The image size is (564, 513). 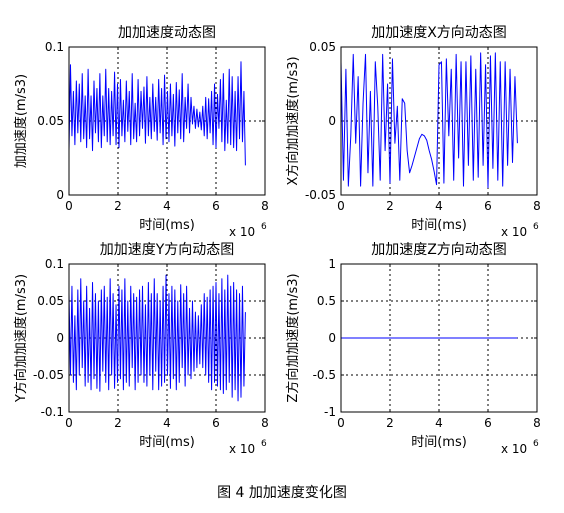 I want to click on chart1-y-tick-label: 0.1, so click(x=54, y=47).